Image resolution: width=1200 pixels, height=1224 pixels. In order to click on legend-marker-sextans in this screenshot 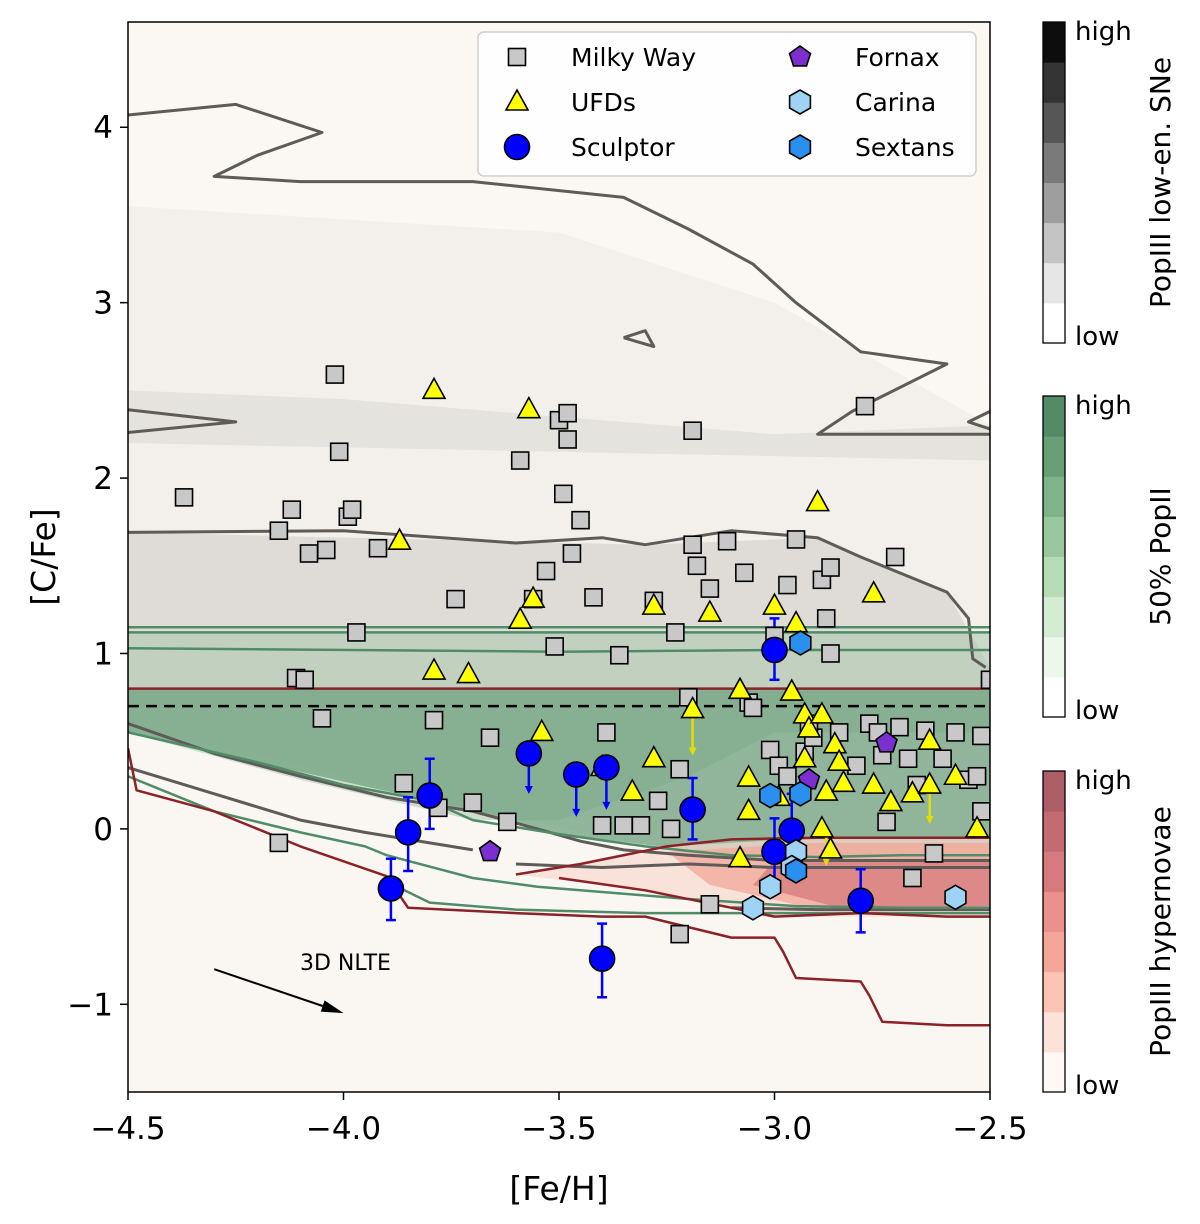, I will do `click(800, 147)`.